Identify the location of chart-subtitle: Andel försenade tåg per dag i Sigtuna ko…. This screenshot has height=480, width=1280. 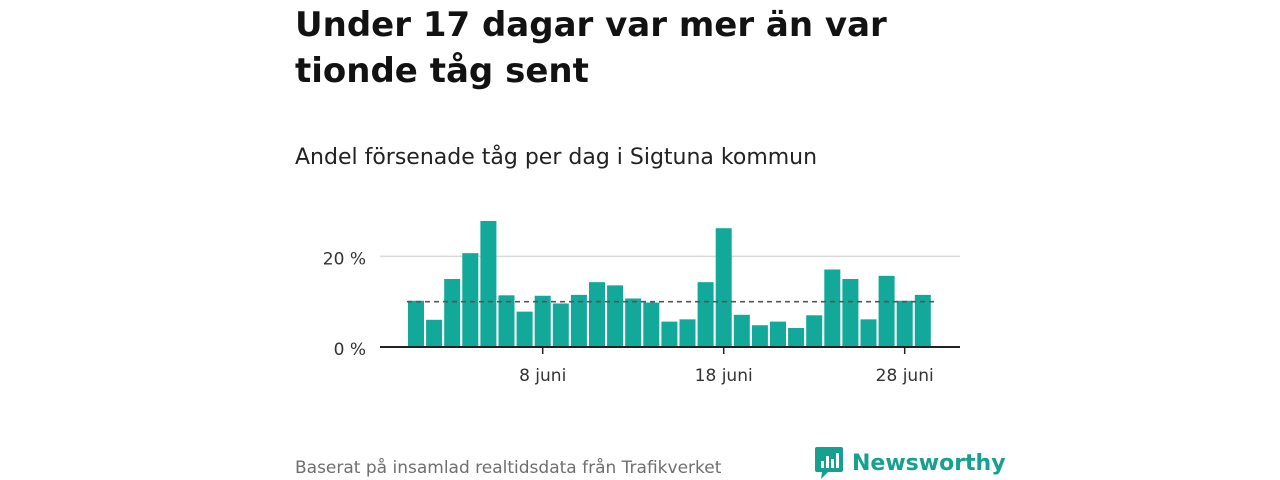
(556, 157).